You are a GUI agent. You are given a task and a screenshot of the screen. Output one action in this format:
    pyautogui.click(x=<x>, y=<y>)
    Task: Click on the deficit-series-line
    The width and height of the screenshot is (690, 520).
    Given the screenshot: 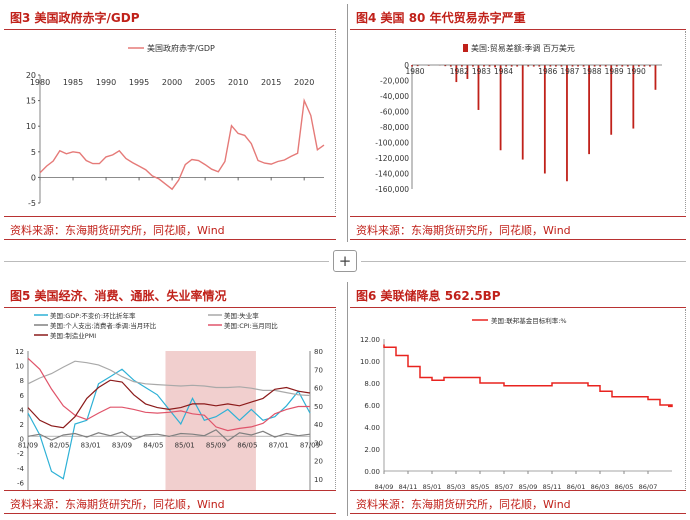 What is the action you would take?
    pyautogui.click(x=182, y=144)
    